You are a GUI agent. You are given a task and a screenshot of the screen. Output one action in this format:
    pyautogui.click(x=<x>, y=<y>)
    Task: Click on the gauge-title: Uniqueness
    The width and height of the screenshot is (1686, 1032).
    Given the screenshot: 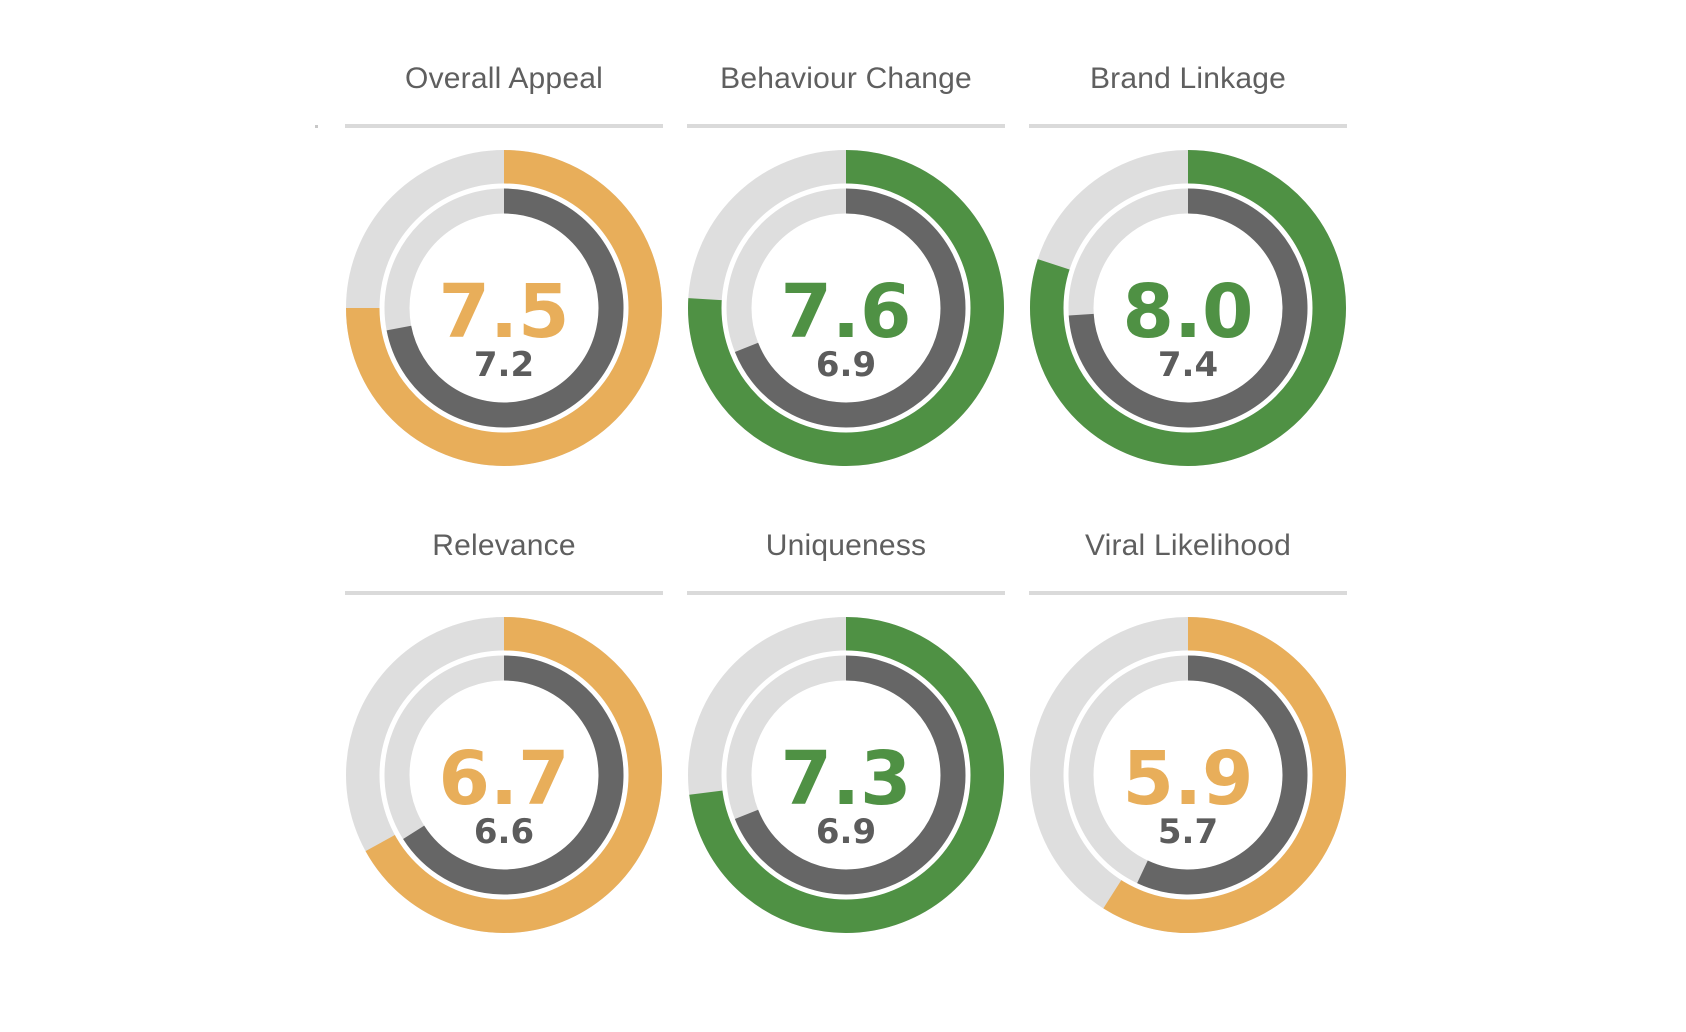 What is the action you would take?
    pyautogui.click(x=846, y=545)
    